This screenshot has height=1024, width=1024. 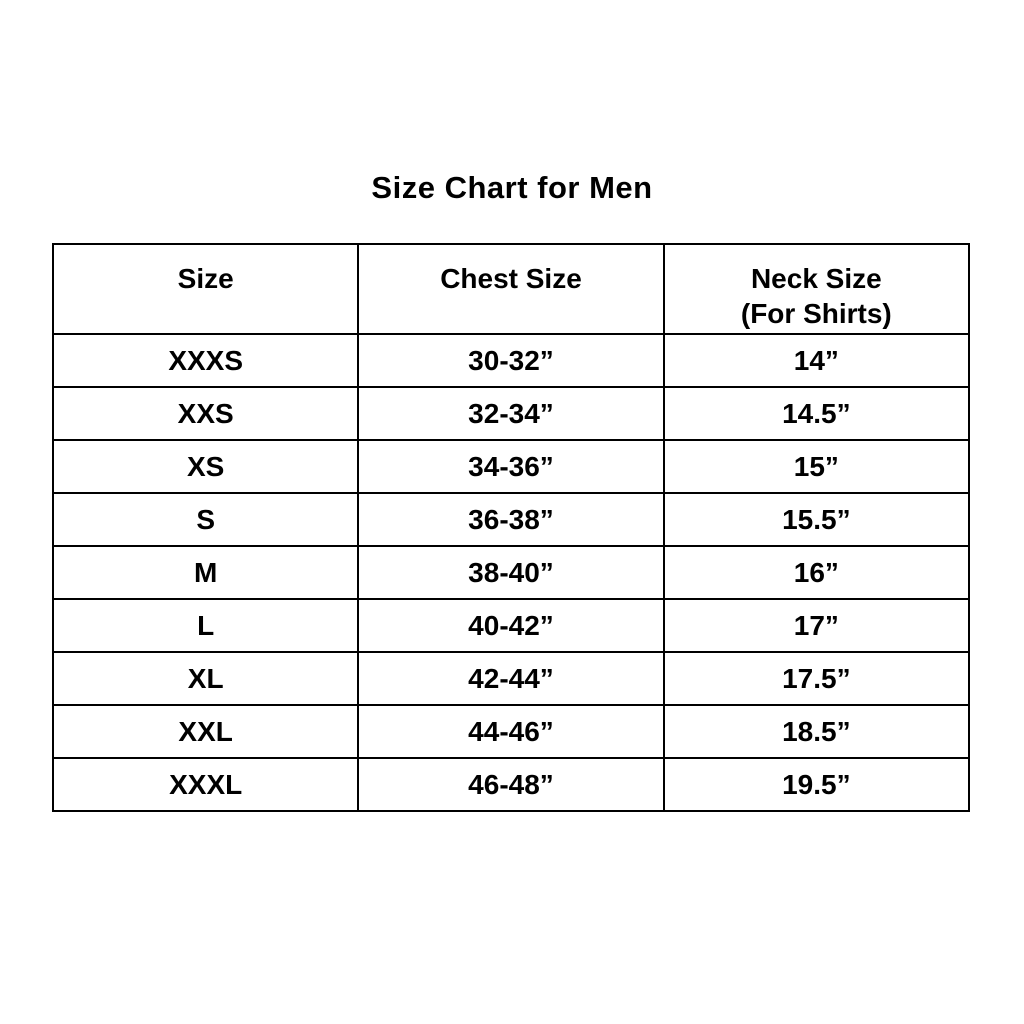 I want to click on chest-size-cell: 46-48”, so click(x=511, y=784).